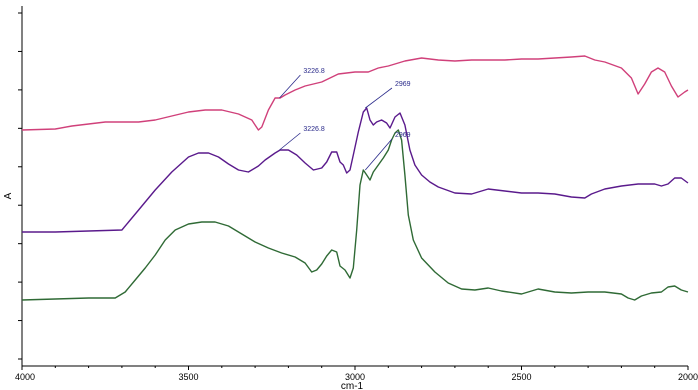 Image resolution: width=698 pixels, height=390 pixels. Describe the element at coordinates (355, 377) in the screenshot. I see `x-tick-label: 3000` at that location.